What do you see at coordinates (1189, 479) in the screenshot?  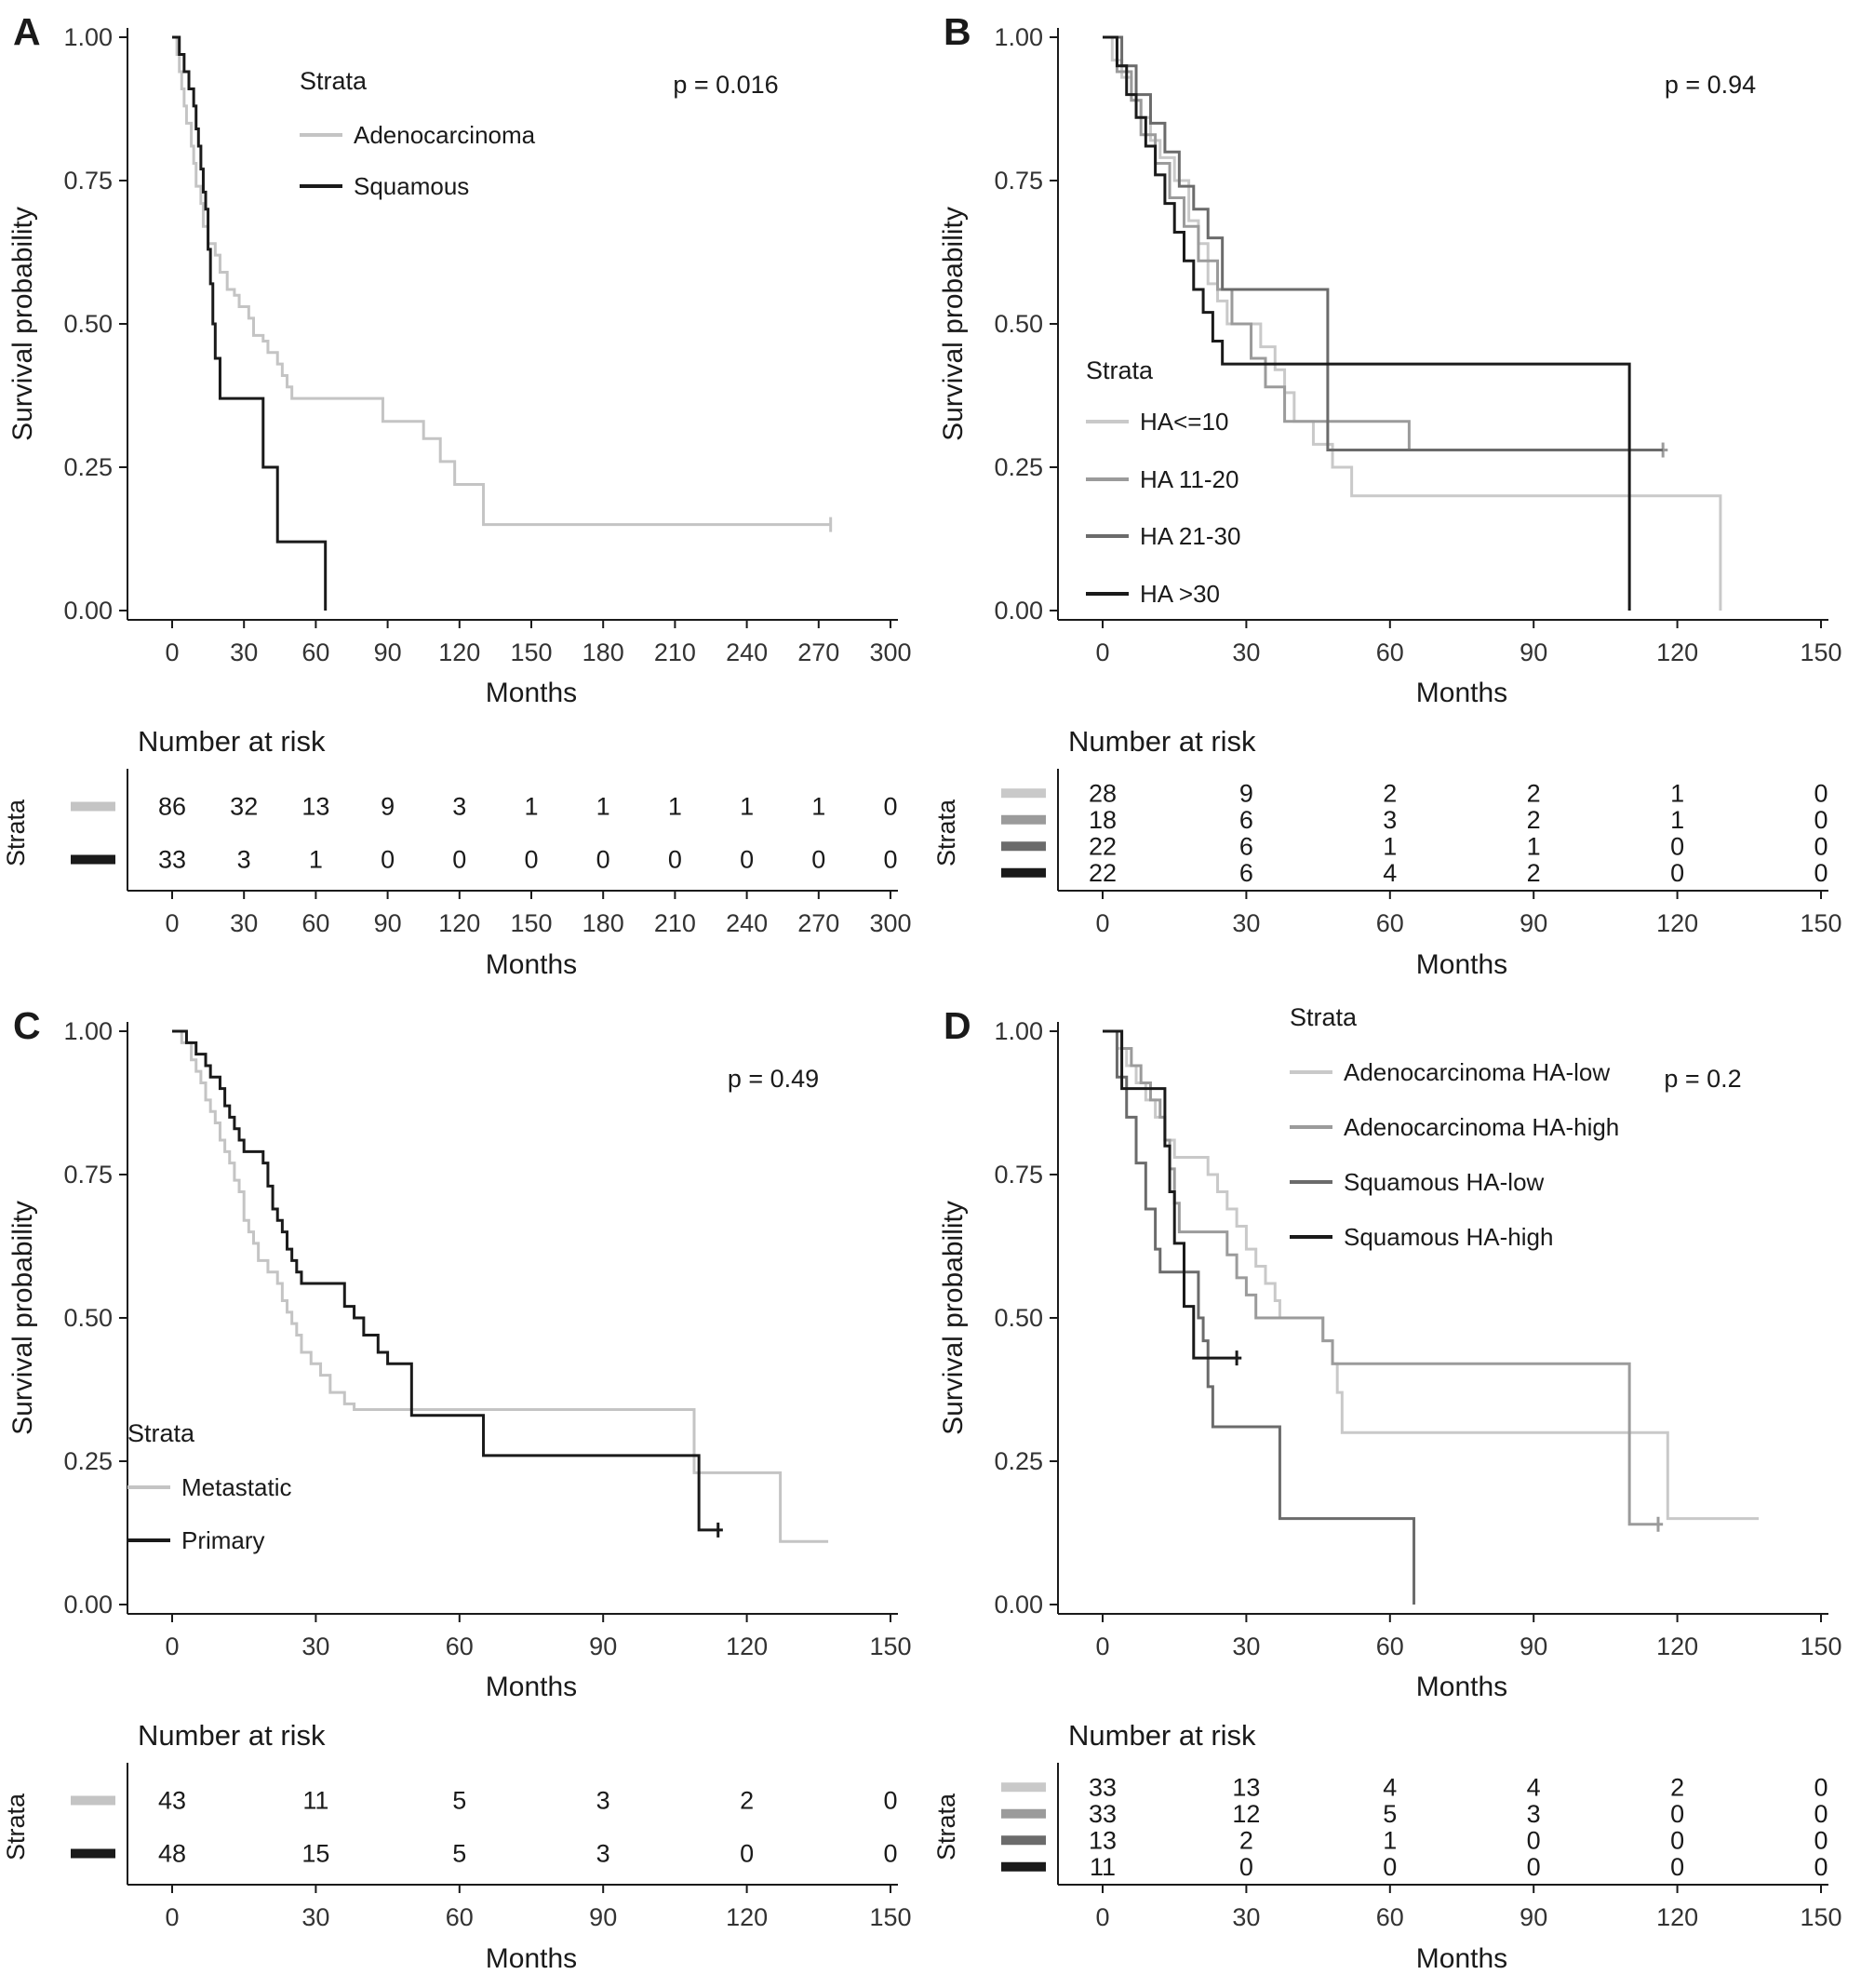 I see `legend-entry-label: HA 11-20` at bounding box center [1189, 479].